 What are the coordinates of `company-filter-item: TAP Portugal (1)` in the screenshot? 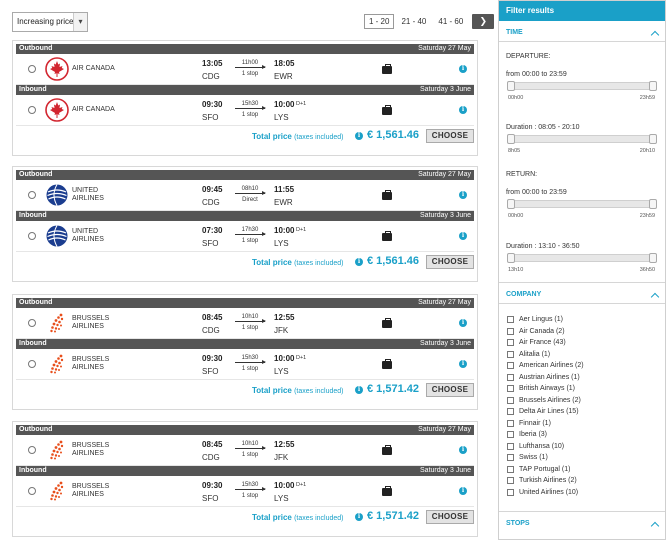 It's located at (545, 470).